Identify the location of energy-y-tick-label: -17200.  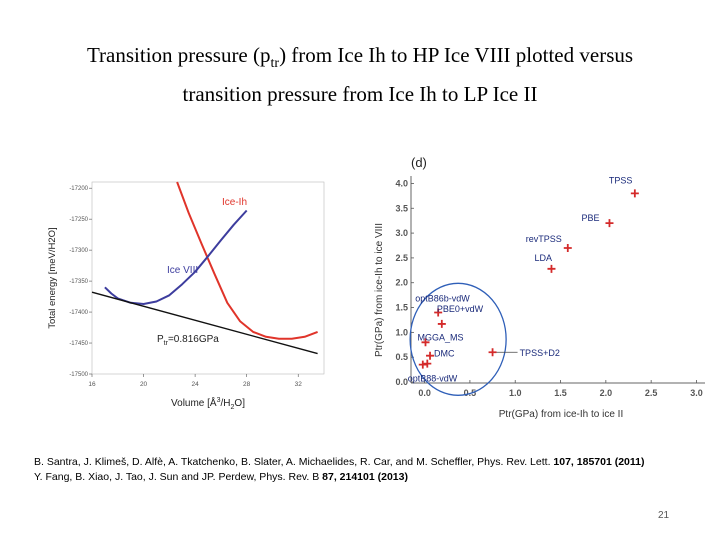
(78, 189).